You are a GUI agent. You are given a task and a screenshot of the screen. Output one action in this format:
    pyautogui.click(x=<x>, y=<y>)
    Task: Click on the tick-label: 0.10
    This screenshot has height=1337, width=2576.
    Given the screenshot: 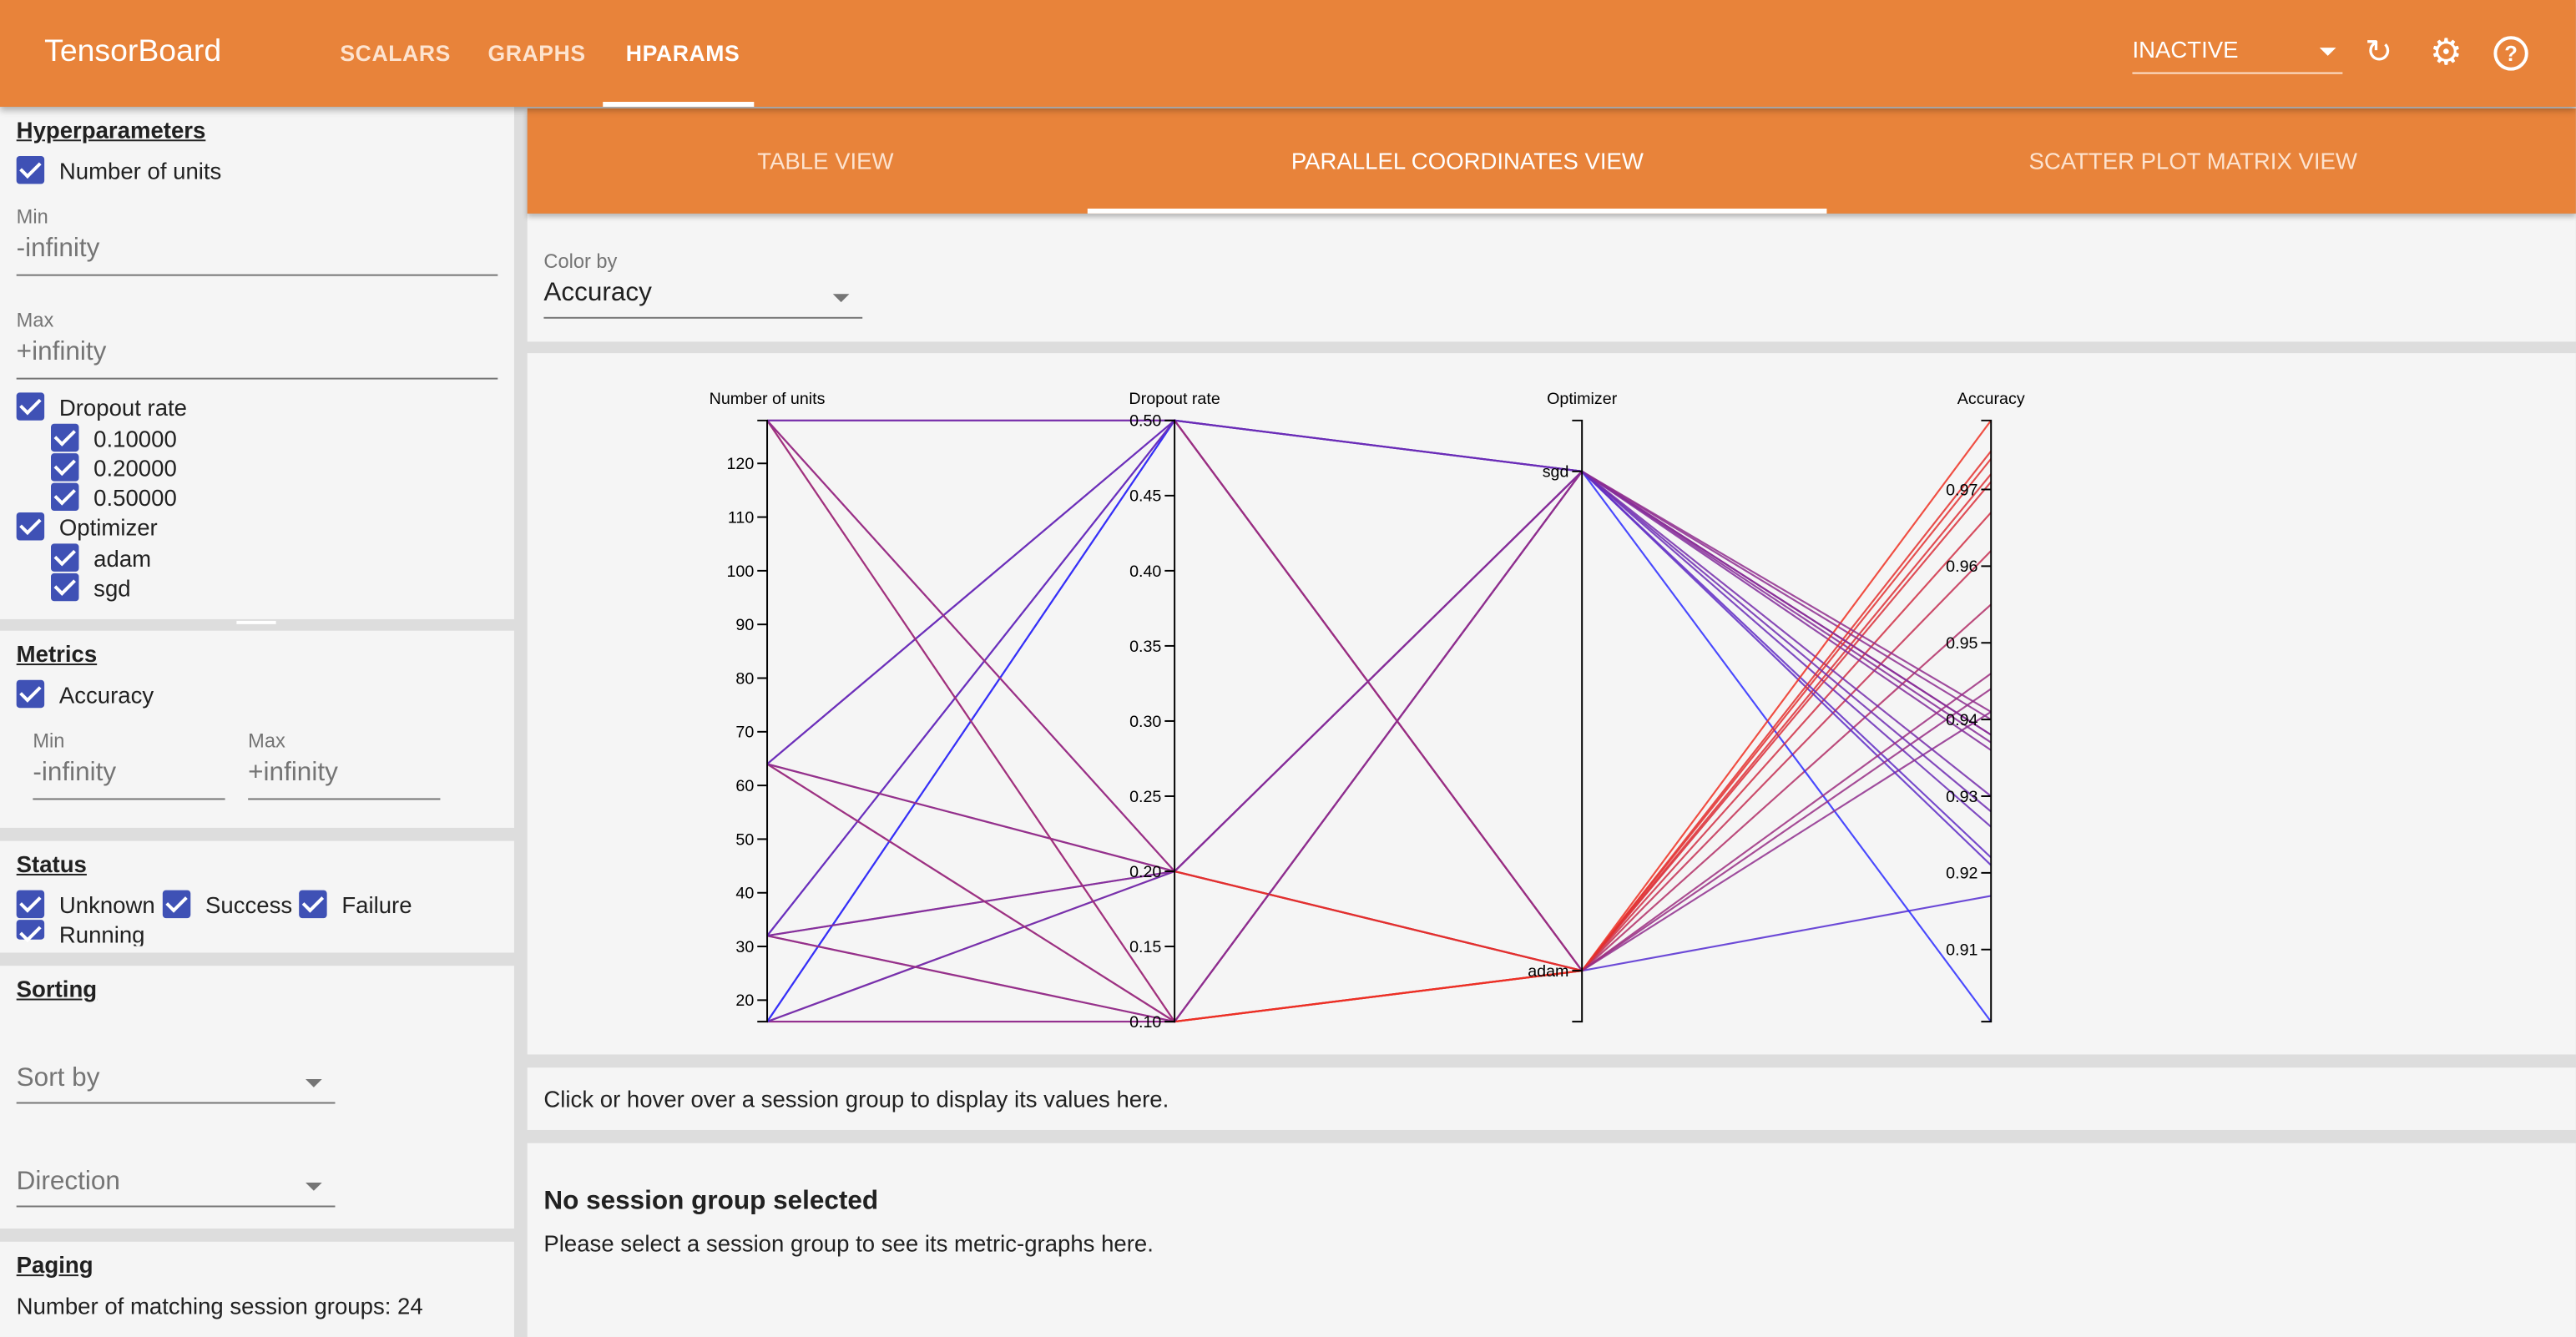 What is the action you would take?
    pyautogui.click(x=1145, y=1023)
    